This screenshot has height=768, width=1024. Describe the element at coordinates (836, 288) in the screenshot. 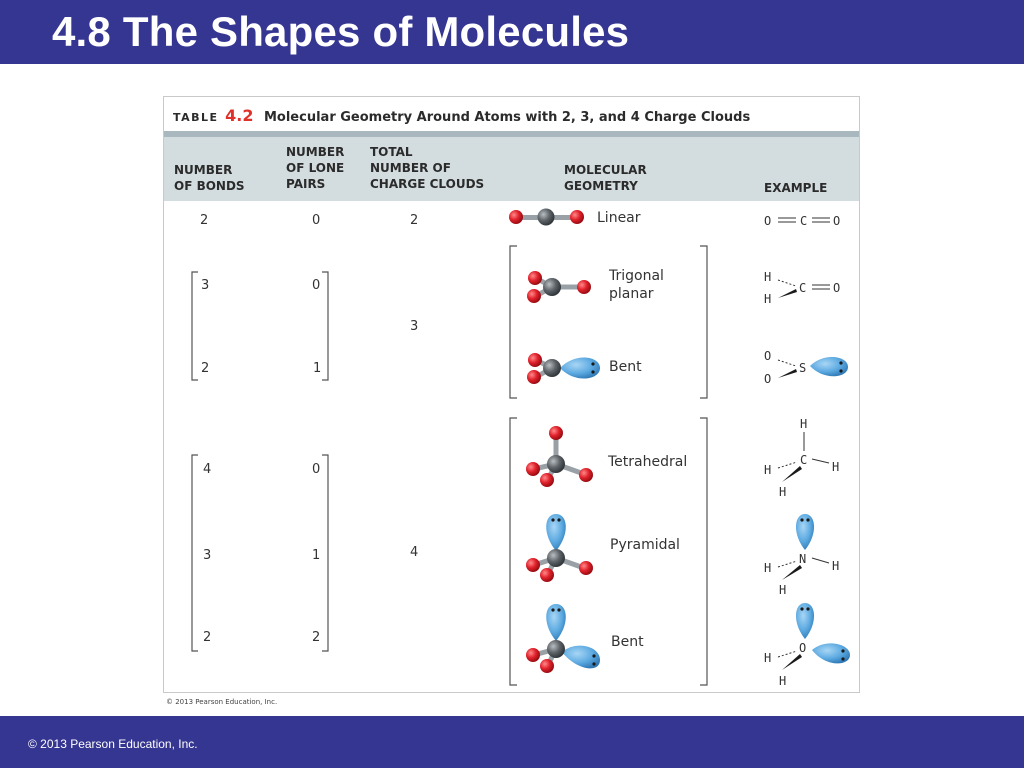

I see `h2co-o: O` at that location.